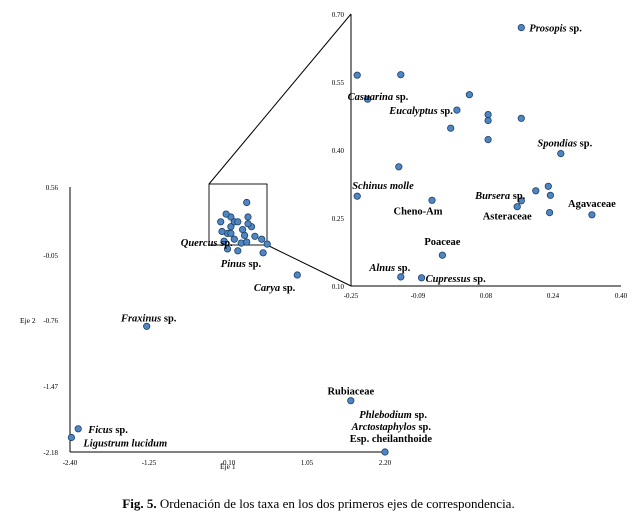 Image resolution: width=637 pixels, height=522 pixels. I want to click on y-axis-title: Eje 2, so click(28, 320).